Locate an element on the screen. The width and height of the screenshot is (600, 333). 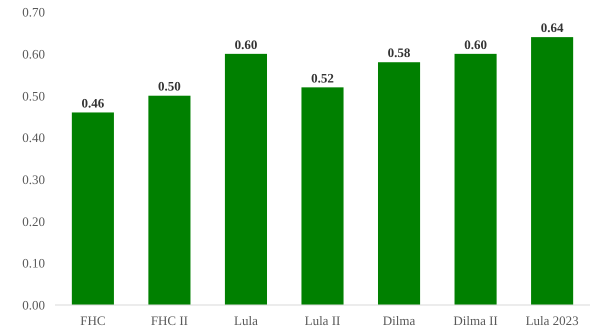
x-tick-label: FHC is located at coordinates (93, 320).